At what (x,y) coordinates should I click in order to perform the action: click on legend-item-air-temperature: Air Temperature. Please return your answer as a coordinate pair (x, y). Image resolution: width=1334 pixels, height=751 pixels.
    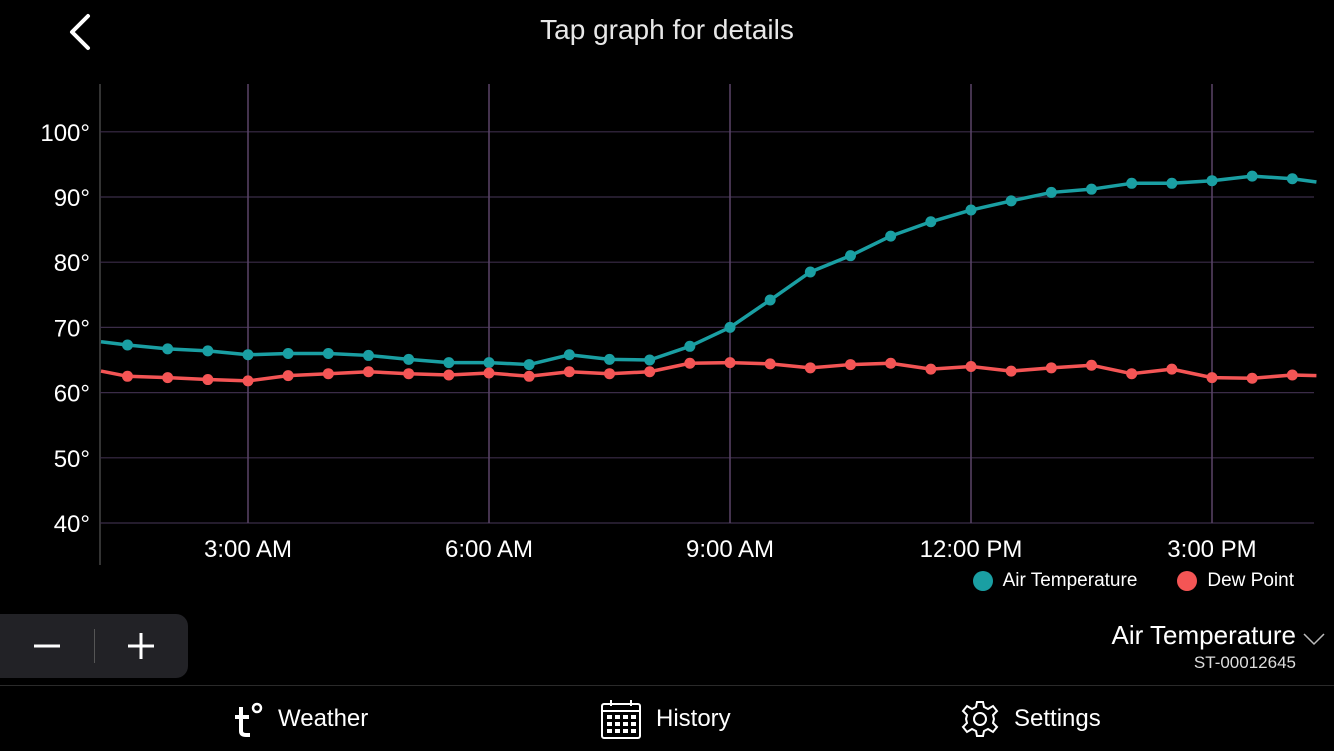
    Looking at the image, I should click on (1055, 581).